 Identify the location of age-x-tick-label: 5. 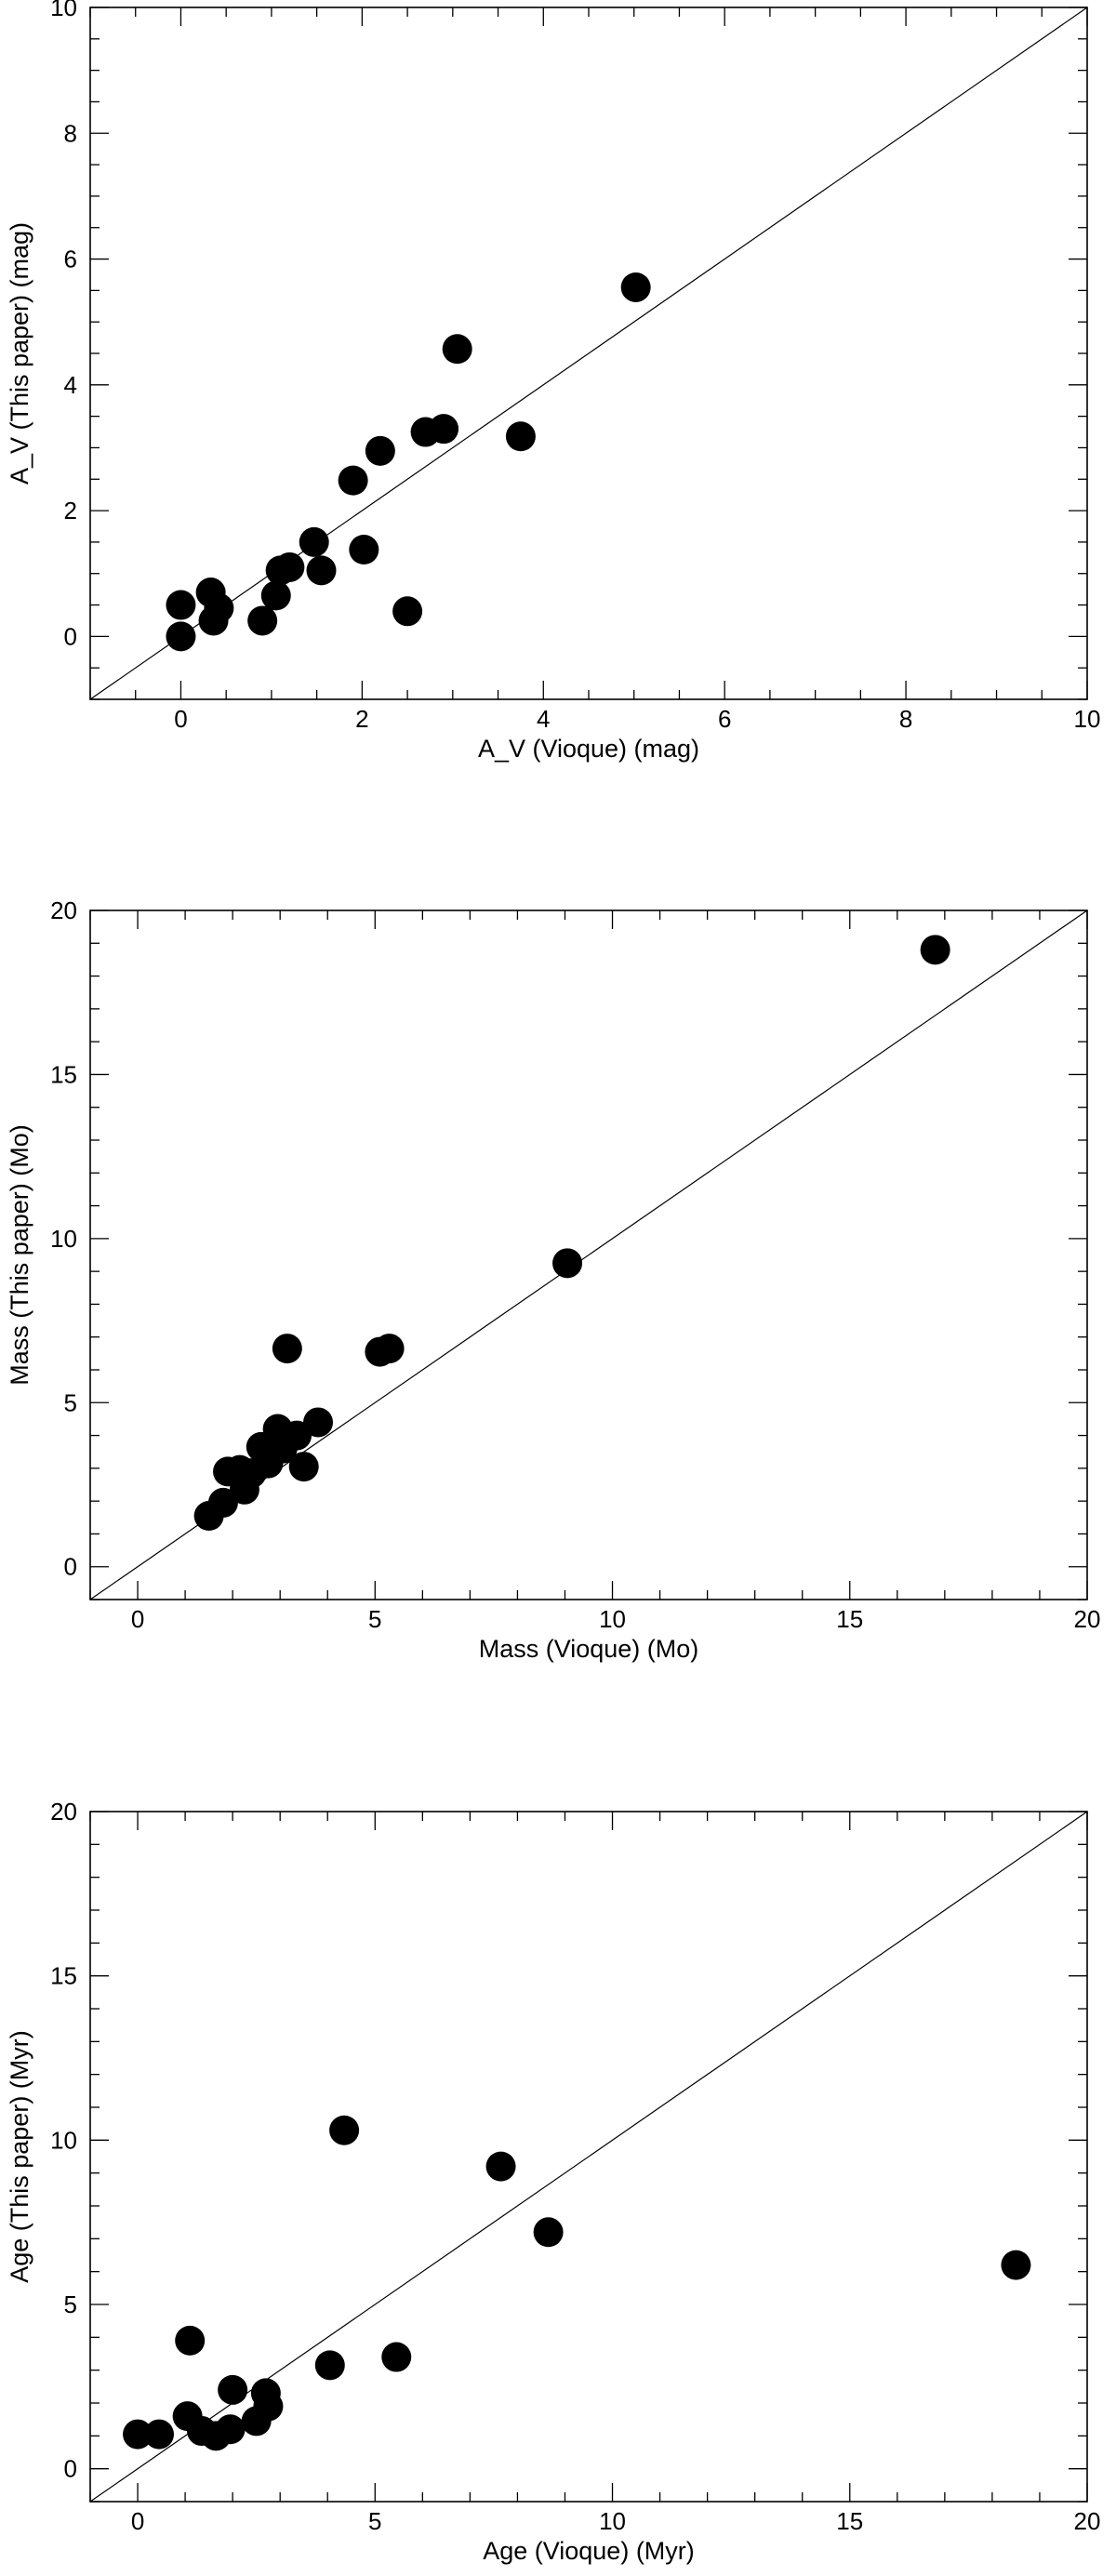
(374, 2521).